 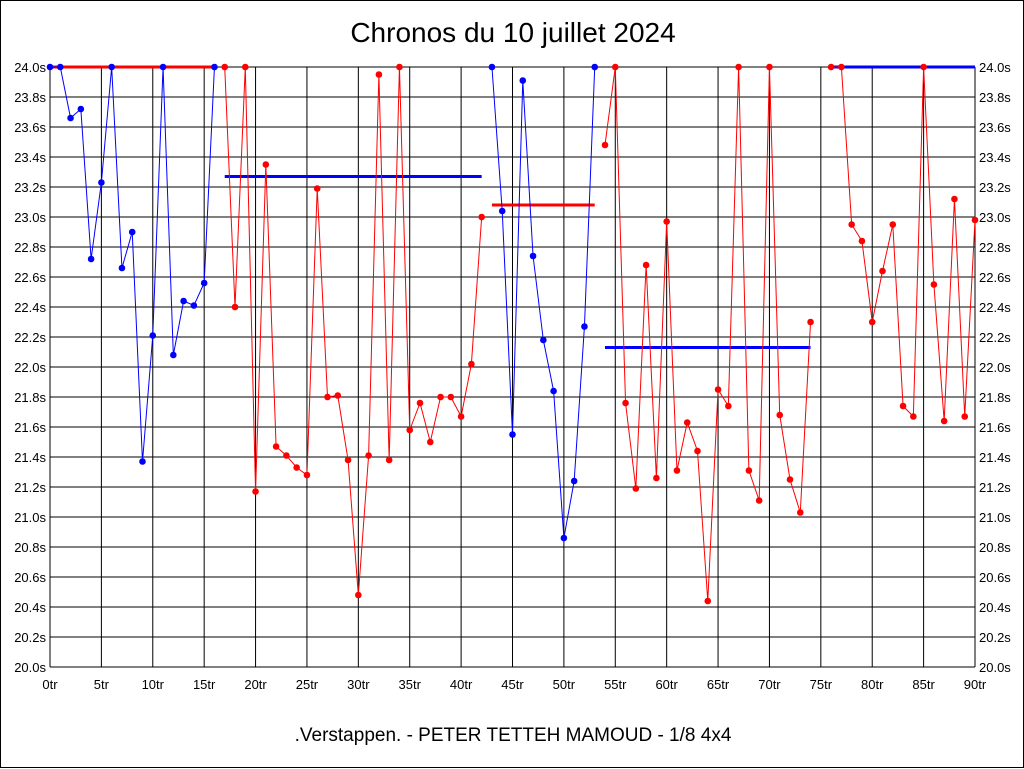 What do you see at coordinates (995, 577) in the screenshot?
I see `y-tick-label-right: 20.6s` at bounding box center [995, 577].